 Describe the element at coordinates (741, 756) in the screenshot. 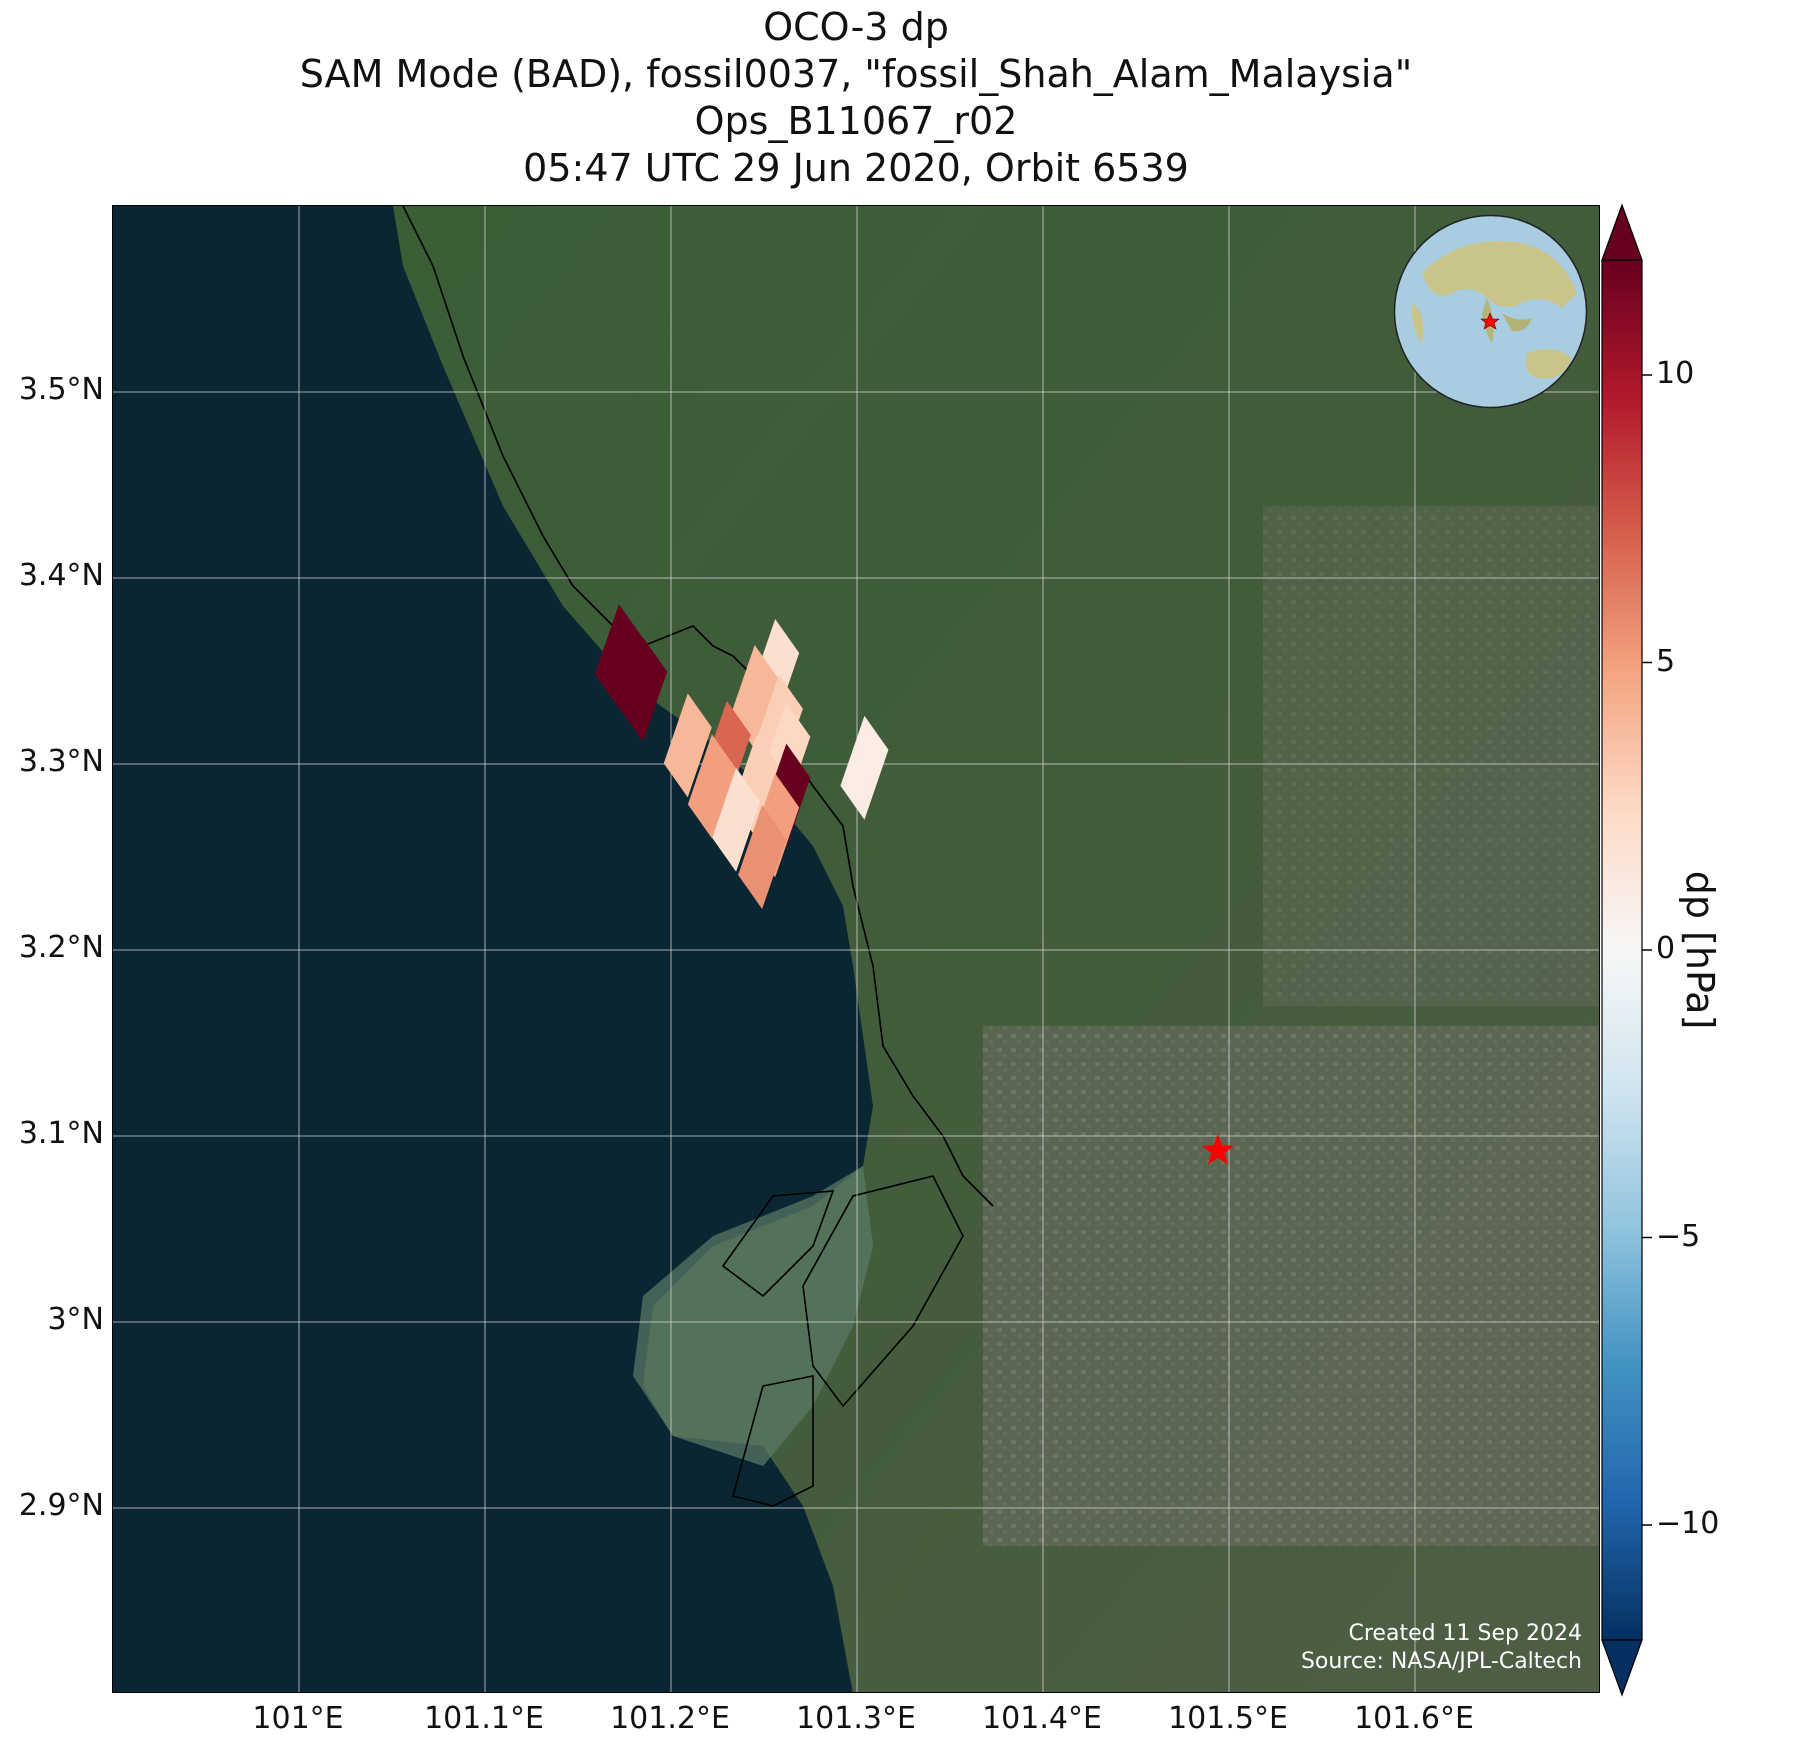

I see `sounding-footprints` at that location.